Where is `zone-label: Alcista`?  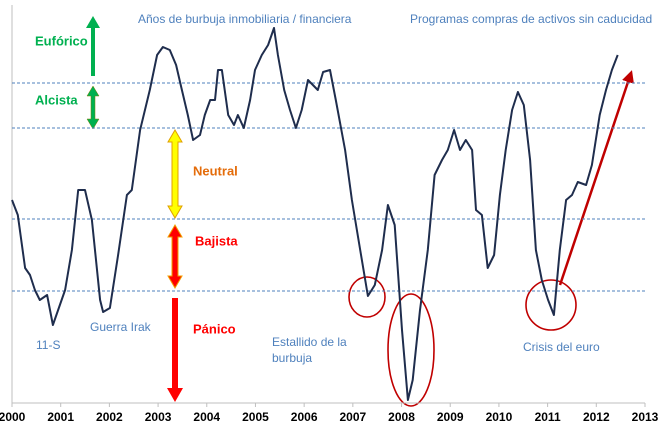 zone-label: Alcista is located at coordinates (56, 99).